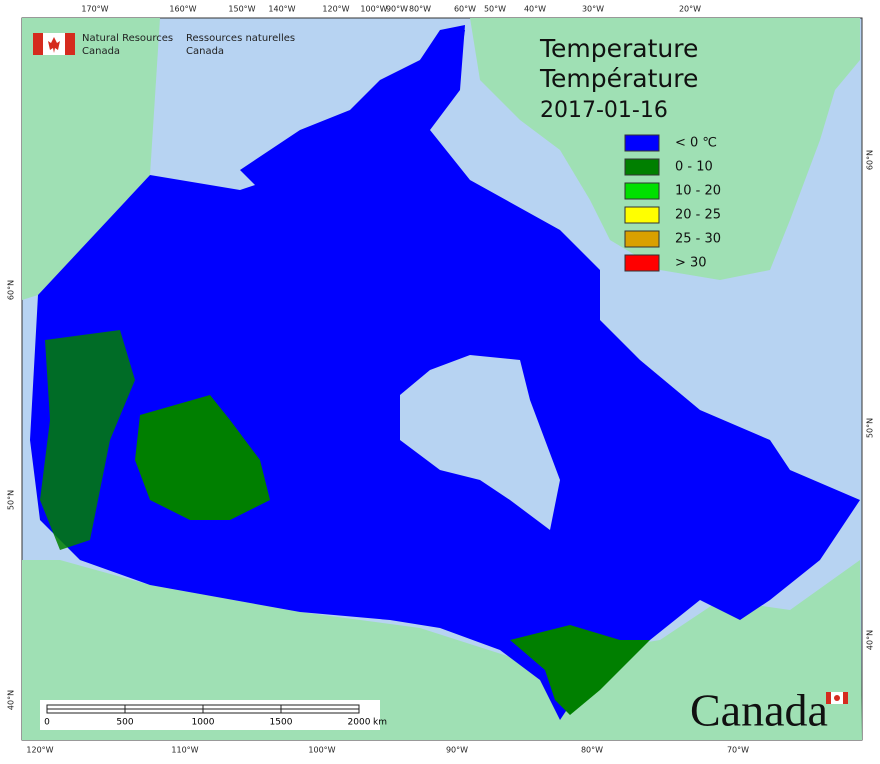 The image size is (880, 764). Describe the element at coordinates (837, 698) in the screenshot. I see `wordmark-flag` at that location.